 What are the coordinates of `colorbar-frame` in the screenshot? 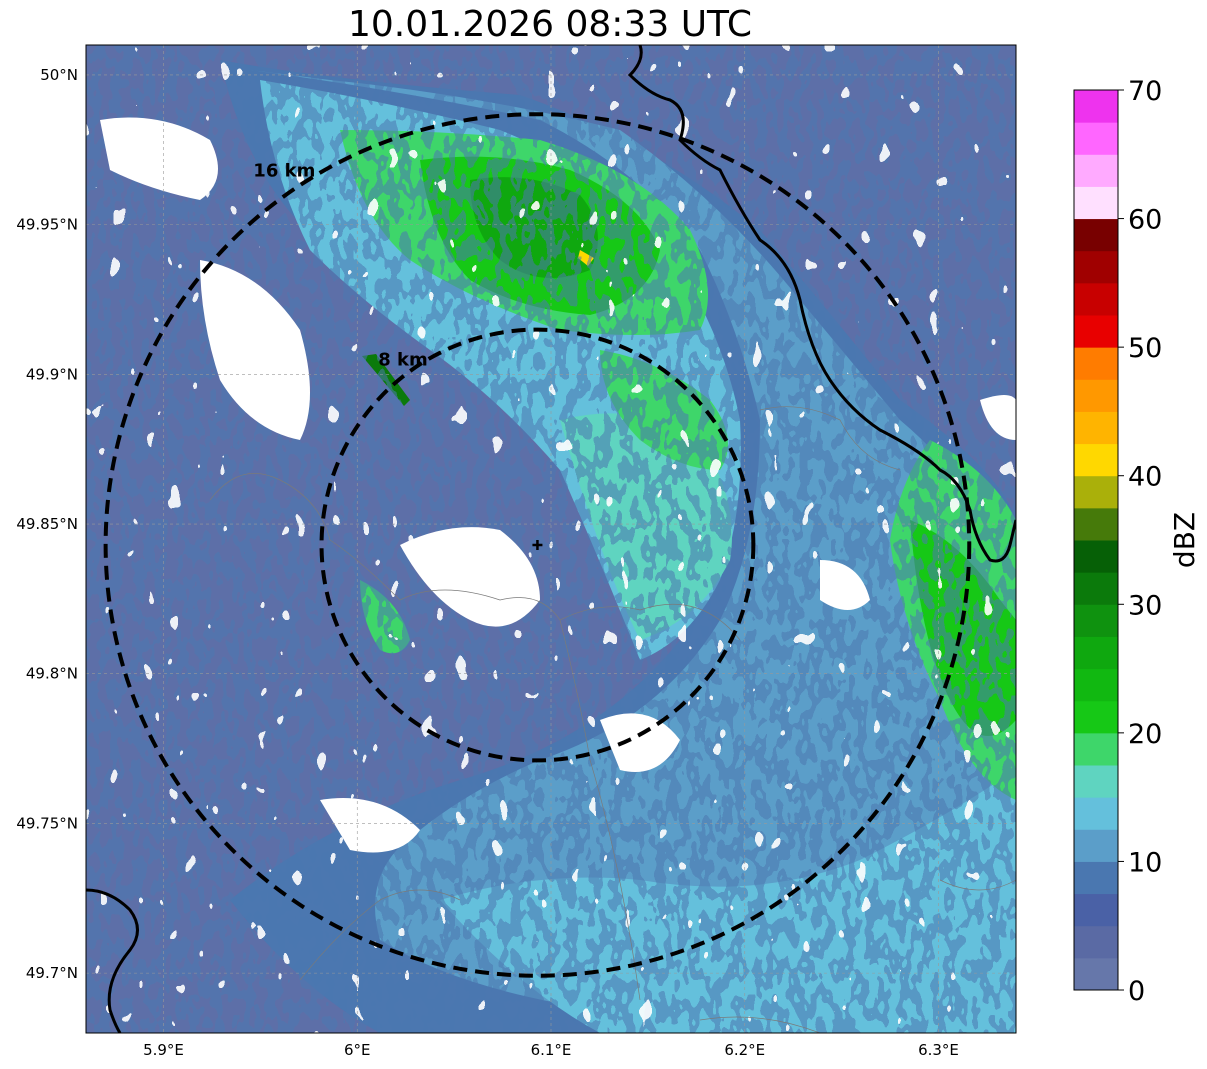 It's located at (1096, 540).